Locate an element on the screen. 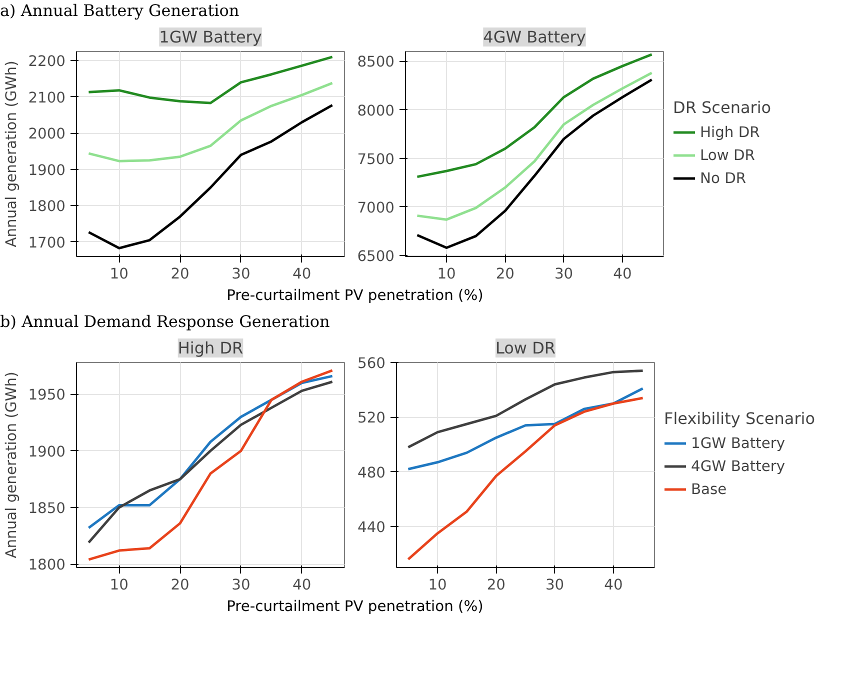  legend-label: High DR is located at coordinates (730, 132).